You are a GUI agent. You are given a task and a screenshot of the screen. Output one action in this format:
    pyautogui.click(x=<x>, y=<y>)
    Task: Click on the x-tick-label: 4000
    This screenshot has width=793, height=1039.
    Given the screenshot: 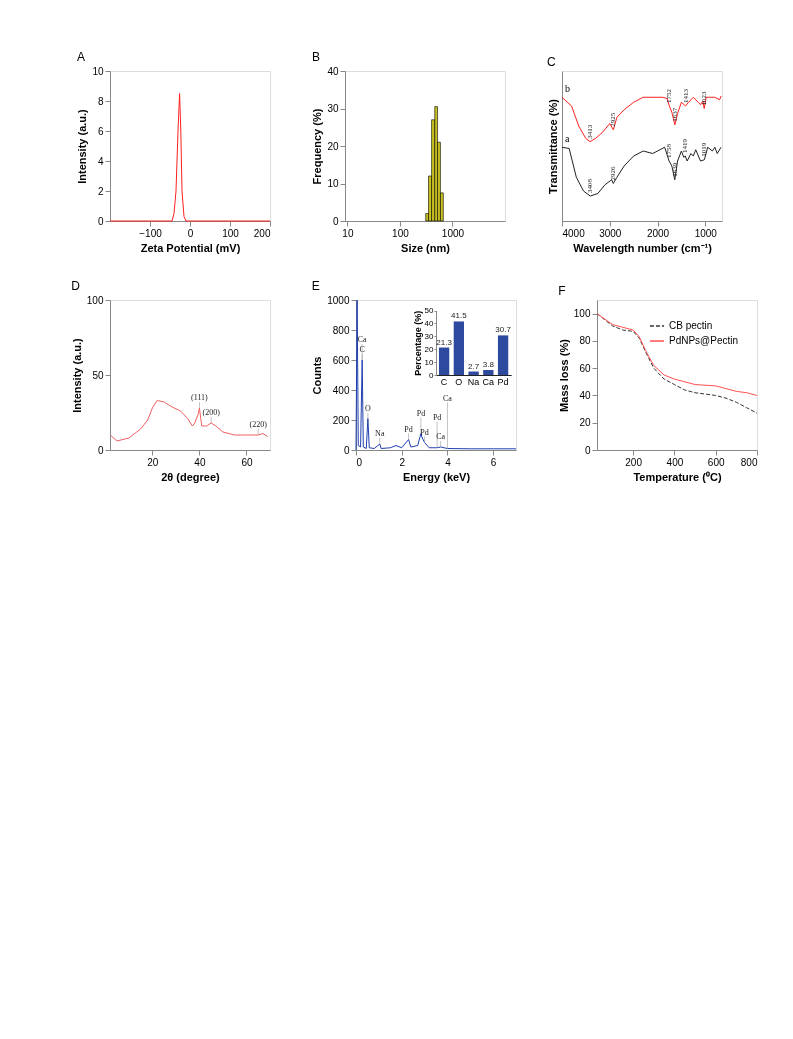 What is the action you would take?
    pyautogui.click(x=574, y=233)
    